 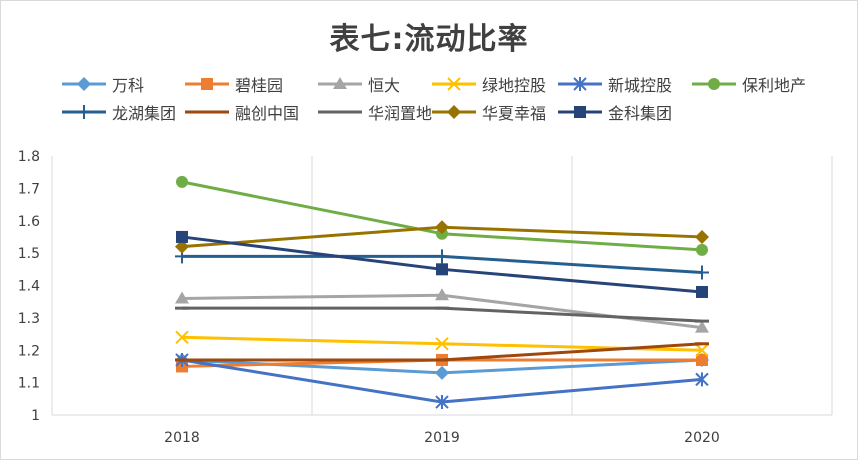 I want to click on y-tick-label: 1, so click(x=35, y=416).